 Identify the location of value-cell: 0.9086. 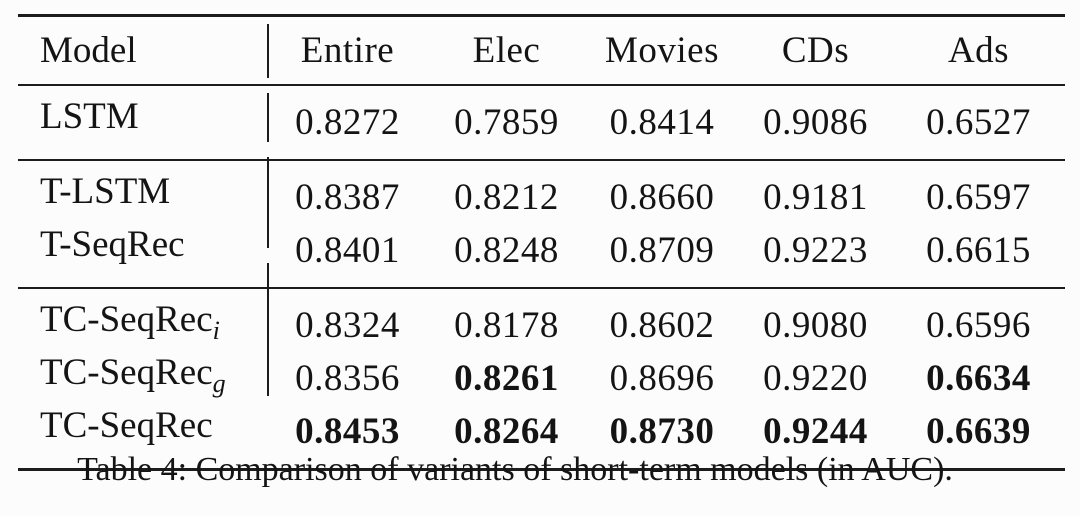
(815, 122).